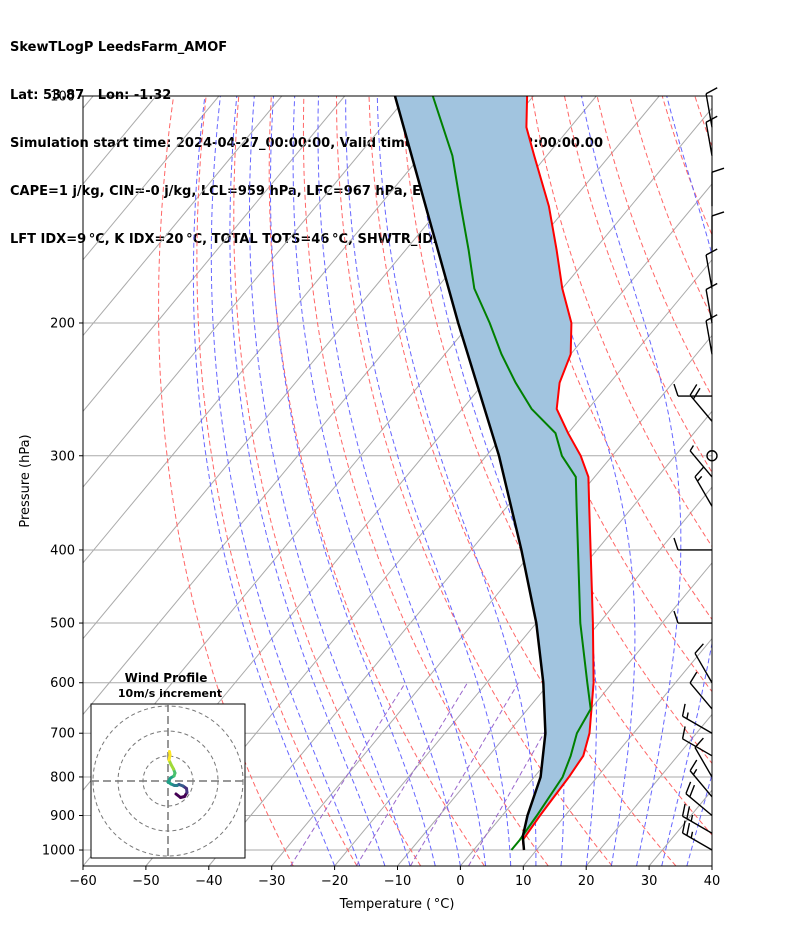 This screenshot has width=794, height=937. Describe the element at coordinates (119, 47) in the screenshot. I see `chart-title: SkewTLogP LeedsFarm_AMOF` at that location.